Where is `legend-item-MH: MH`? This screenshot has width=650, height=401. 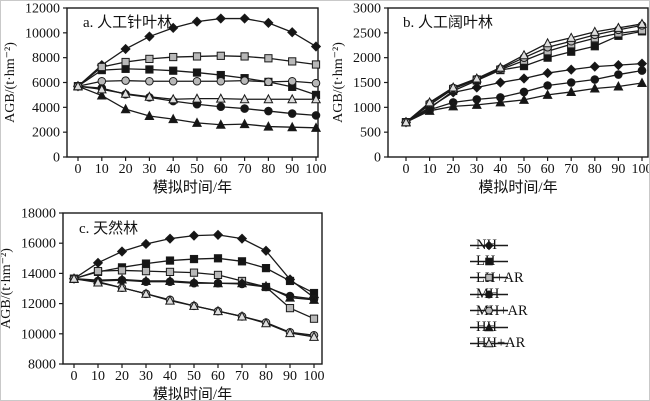
legend-item-MH: MH is located at coordinates (498, 294).